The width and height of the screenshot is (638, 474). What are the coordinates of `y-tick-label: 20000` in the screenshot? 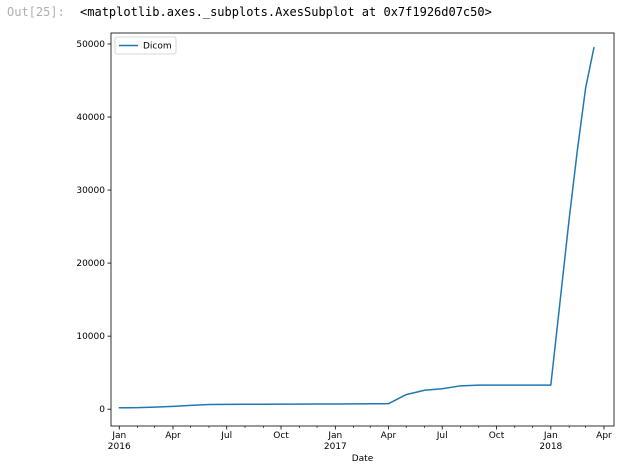 It's located at (90, 264).